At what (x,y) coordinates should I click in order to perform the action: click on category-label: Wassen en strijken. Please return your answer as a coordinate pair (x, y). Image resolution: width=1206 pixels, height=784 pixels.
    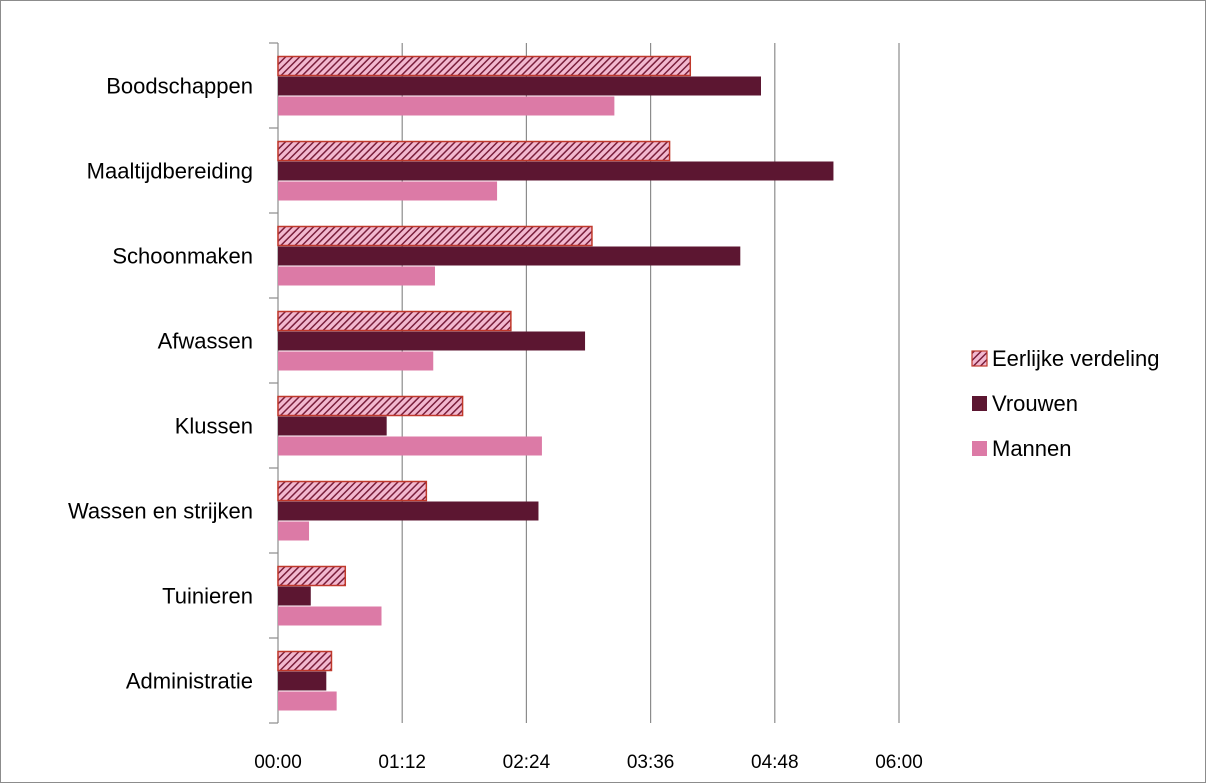
    Looking at the image, I should click on (160, 511).